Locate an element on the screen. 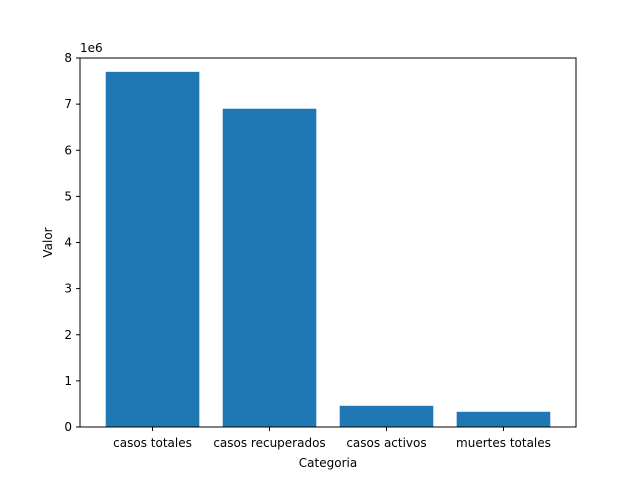 The image size is (640, 480). y-ticks-group: 0 1 2 3 4 5 6 7 8 is located at coordinates (72, 242).